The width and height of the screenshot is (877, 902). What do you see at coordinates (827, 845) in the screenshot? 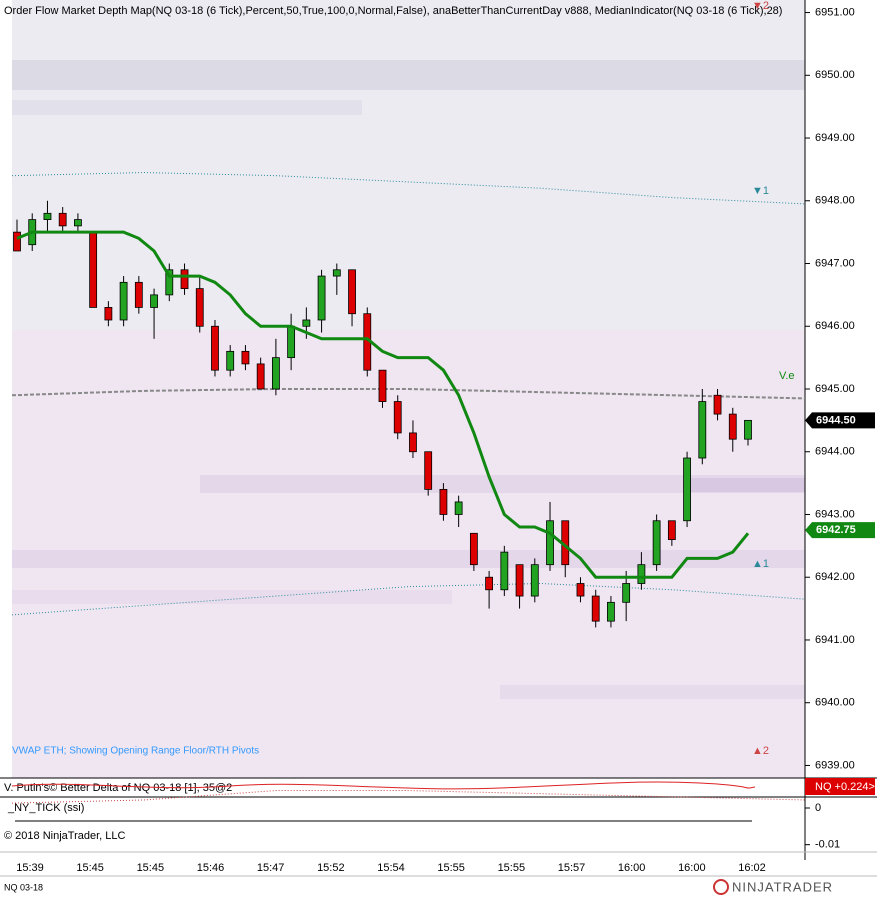
I see `y-tick-label: -0.01` at bounding box center [827, 845].